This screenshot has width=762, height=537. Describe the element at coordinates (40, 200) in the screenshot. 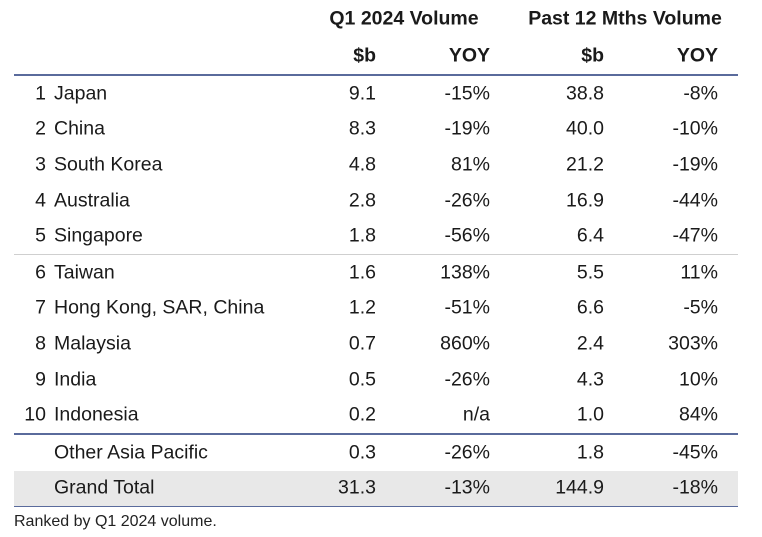

I see `row-rank: 4` at that location.